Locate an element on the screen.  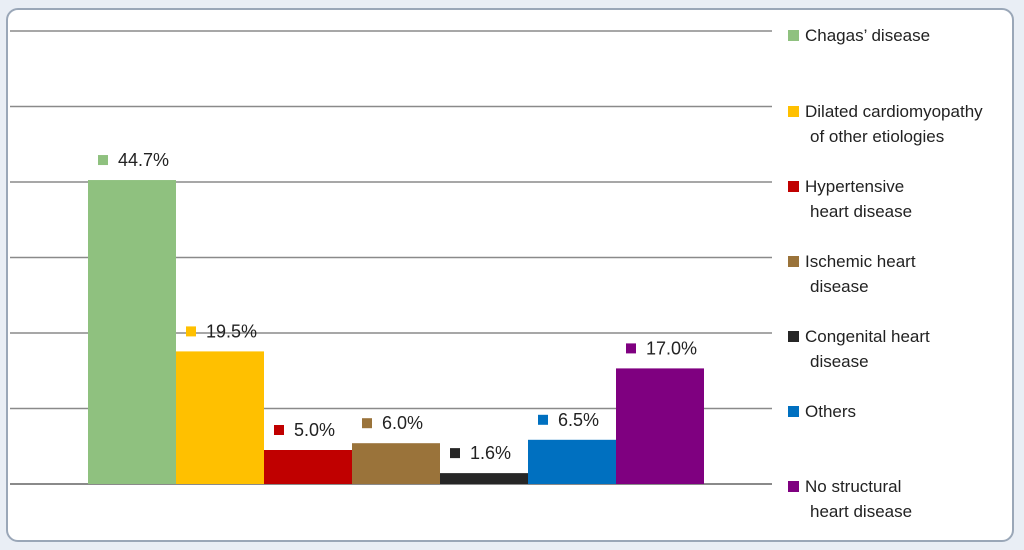
data-label: 6.0% is located at coordinates (402, 423).